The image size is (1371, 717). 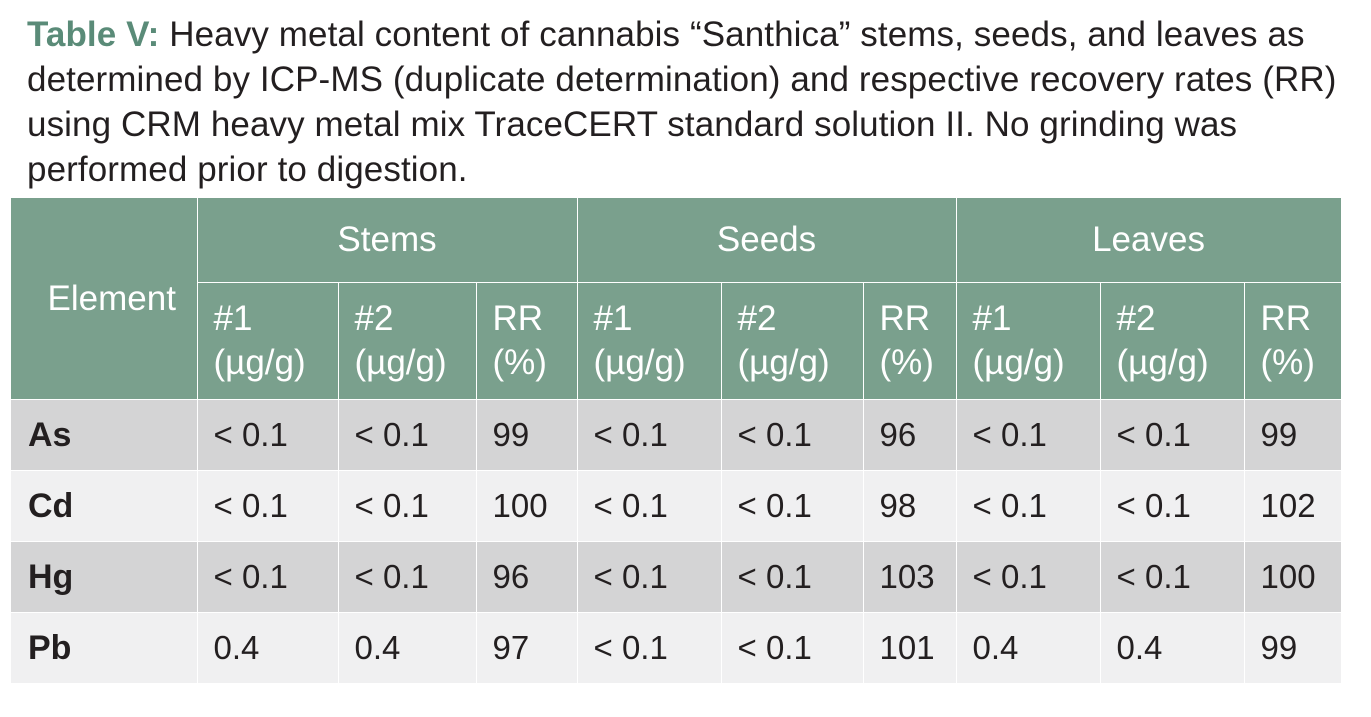 What do you see at coordinates (104, 577) in the screenshot?
I see `element-name: Hg` at bounding box center [104, 577].